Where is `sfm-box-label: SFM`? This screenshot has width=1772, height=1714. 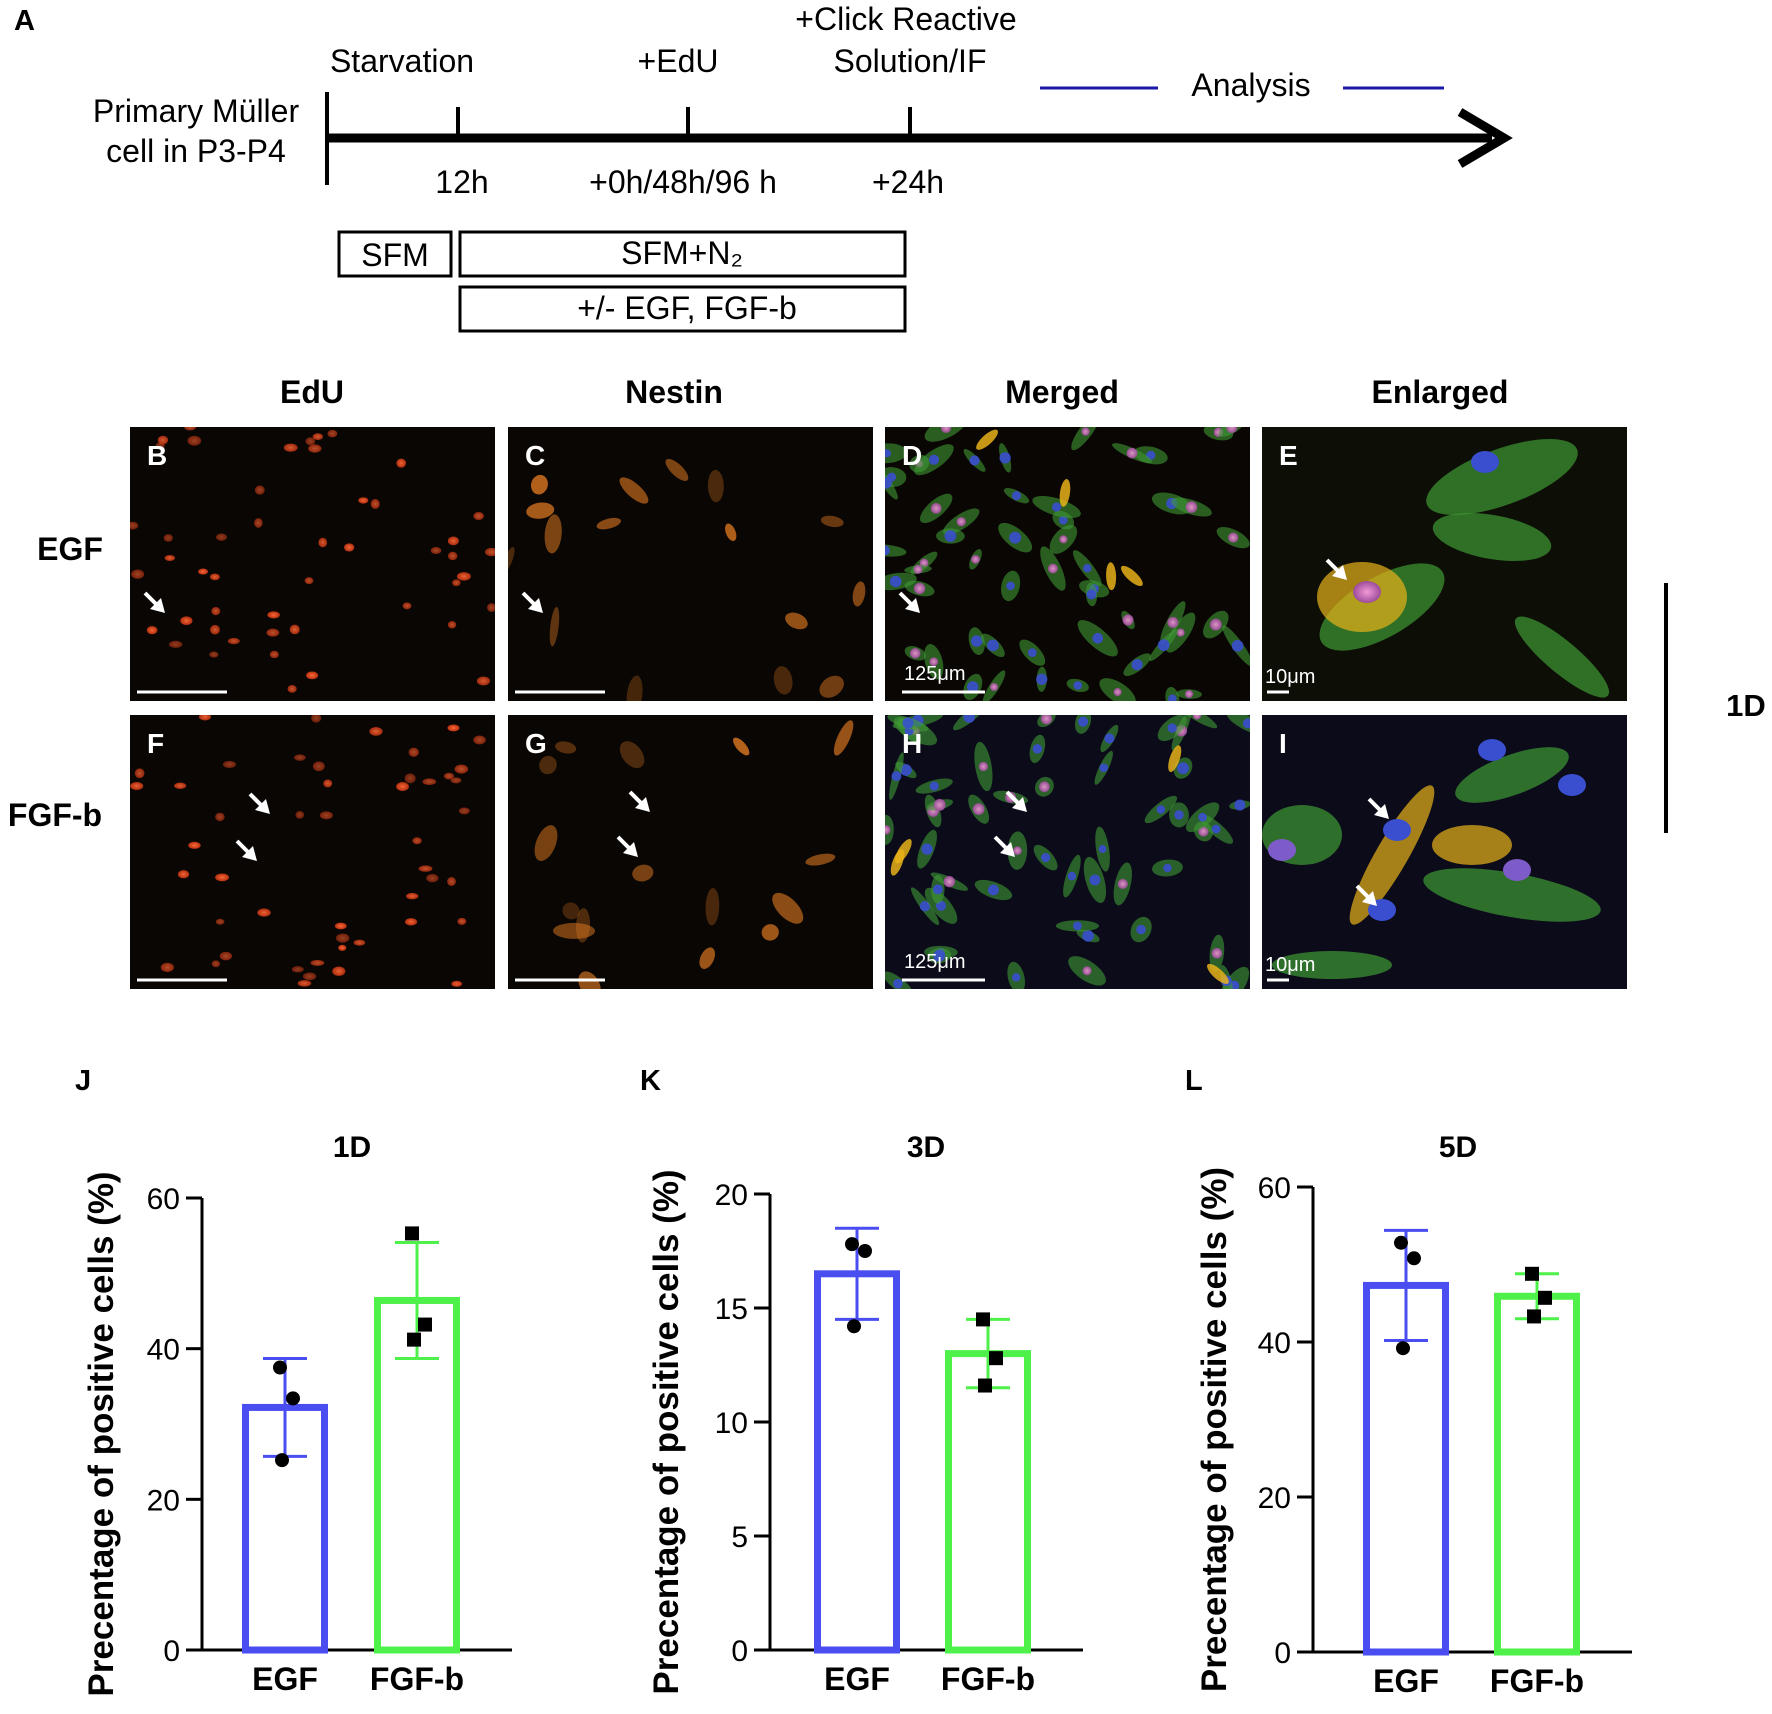 sfm-box-label: SFM is located at coordinates (395, 255).